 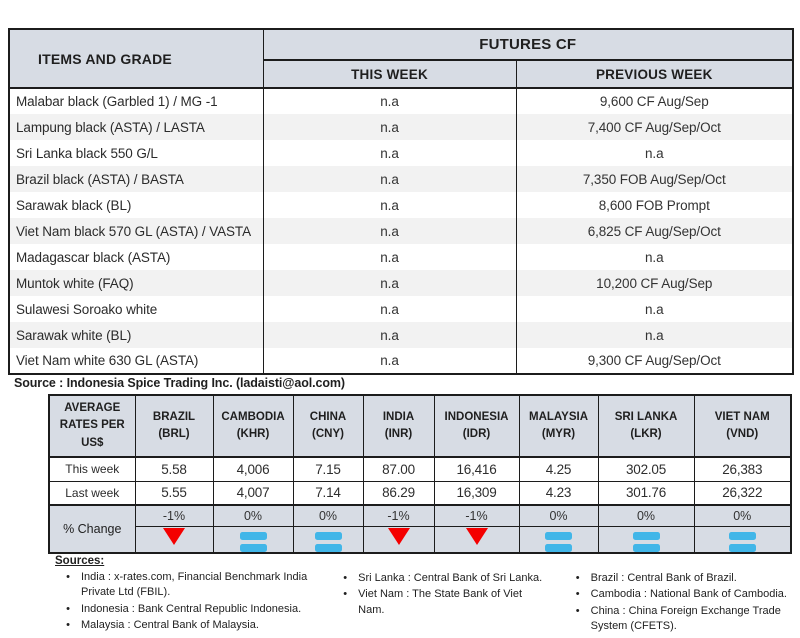 What do you see at coordinates (253, 434) in the screenshot?
I see `currency-code: (KHR)` at bounding box center [253, 434].